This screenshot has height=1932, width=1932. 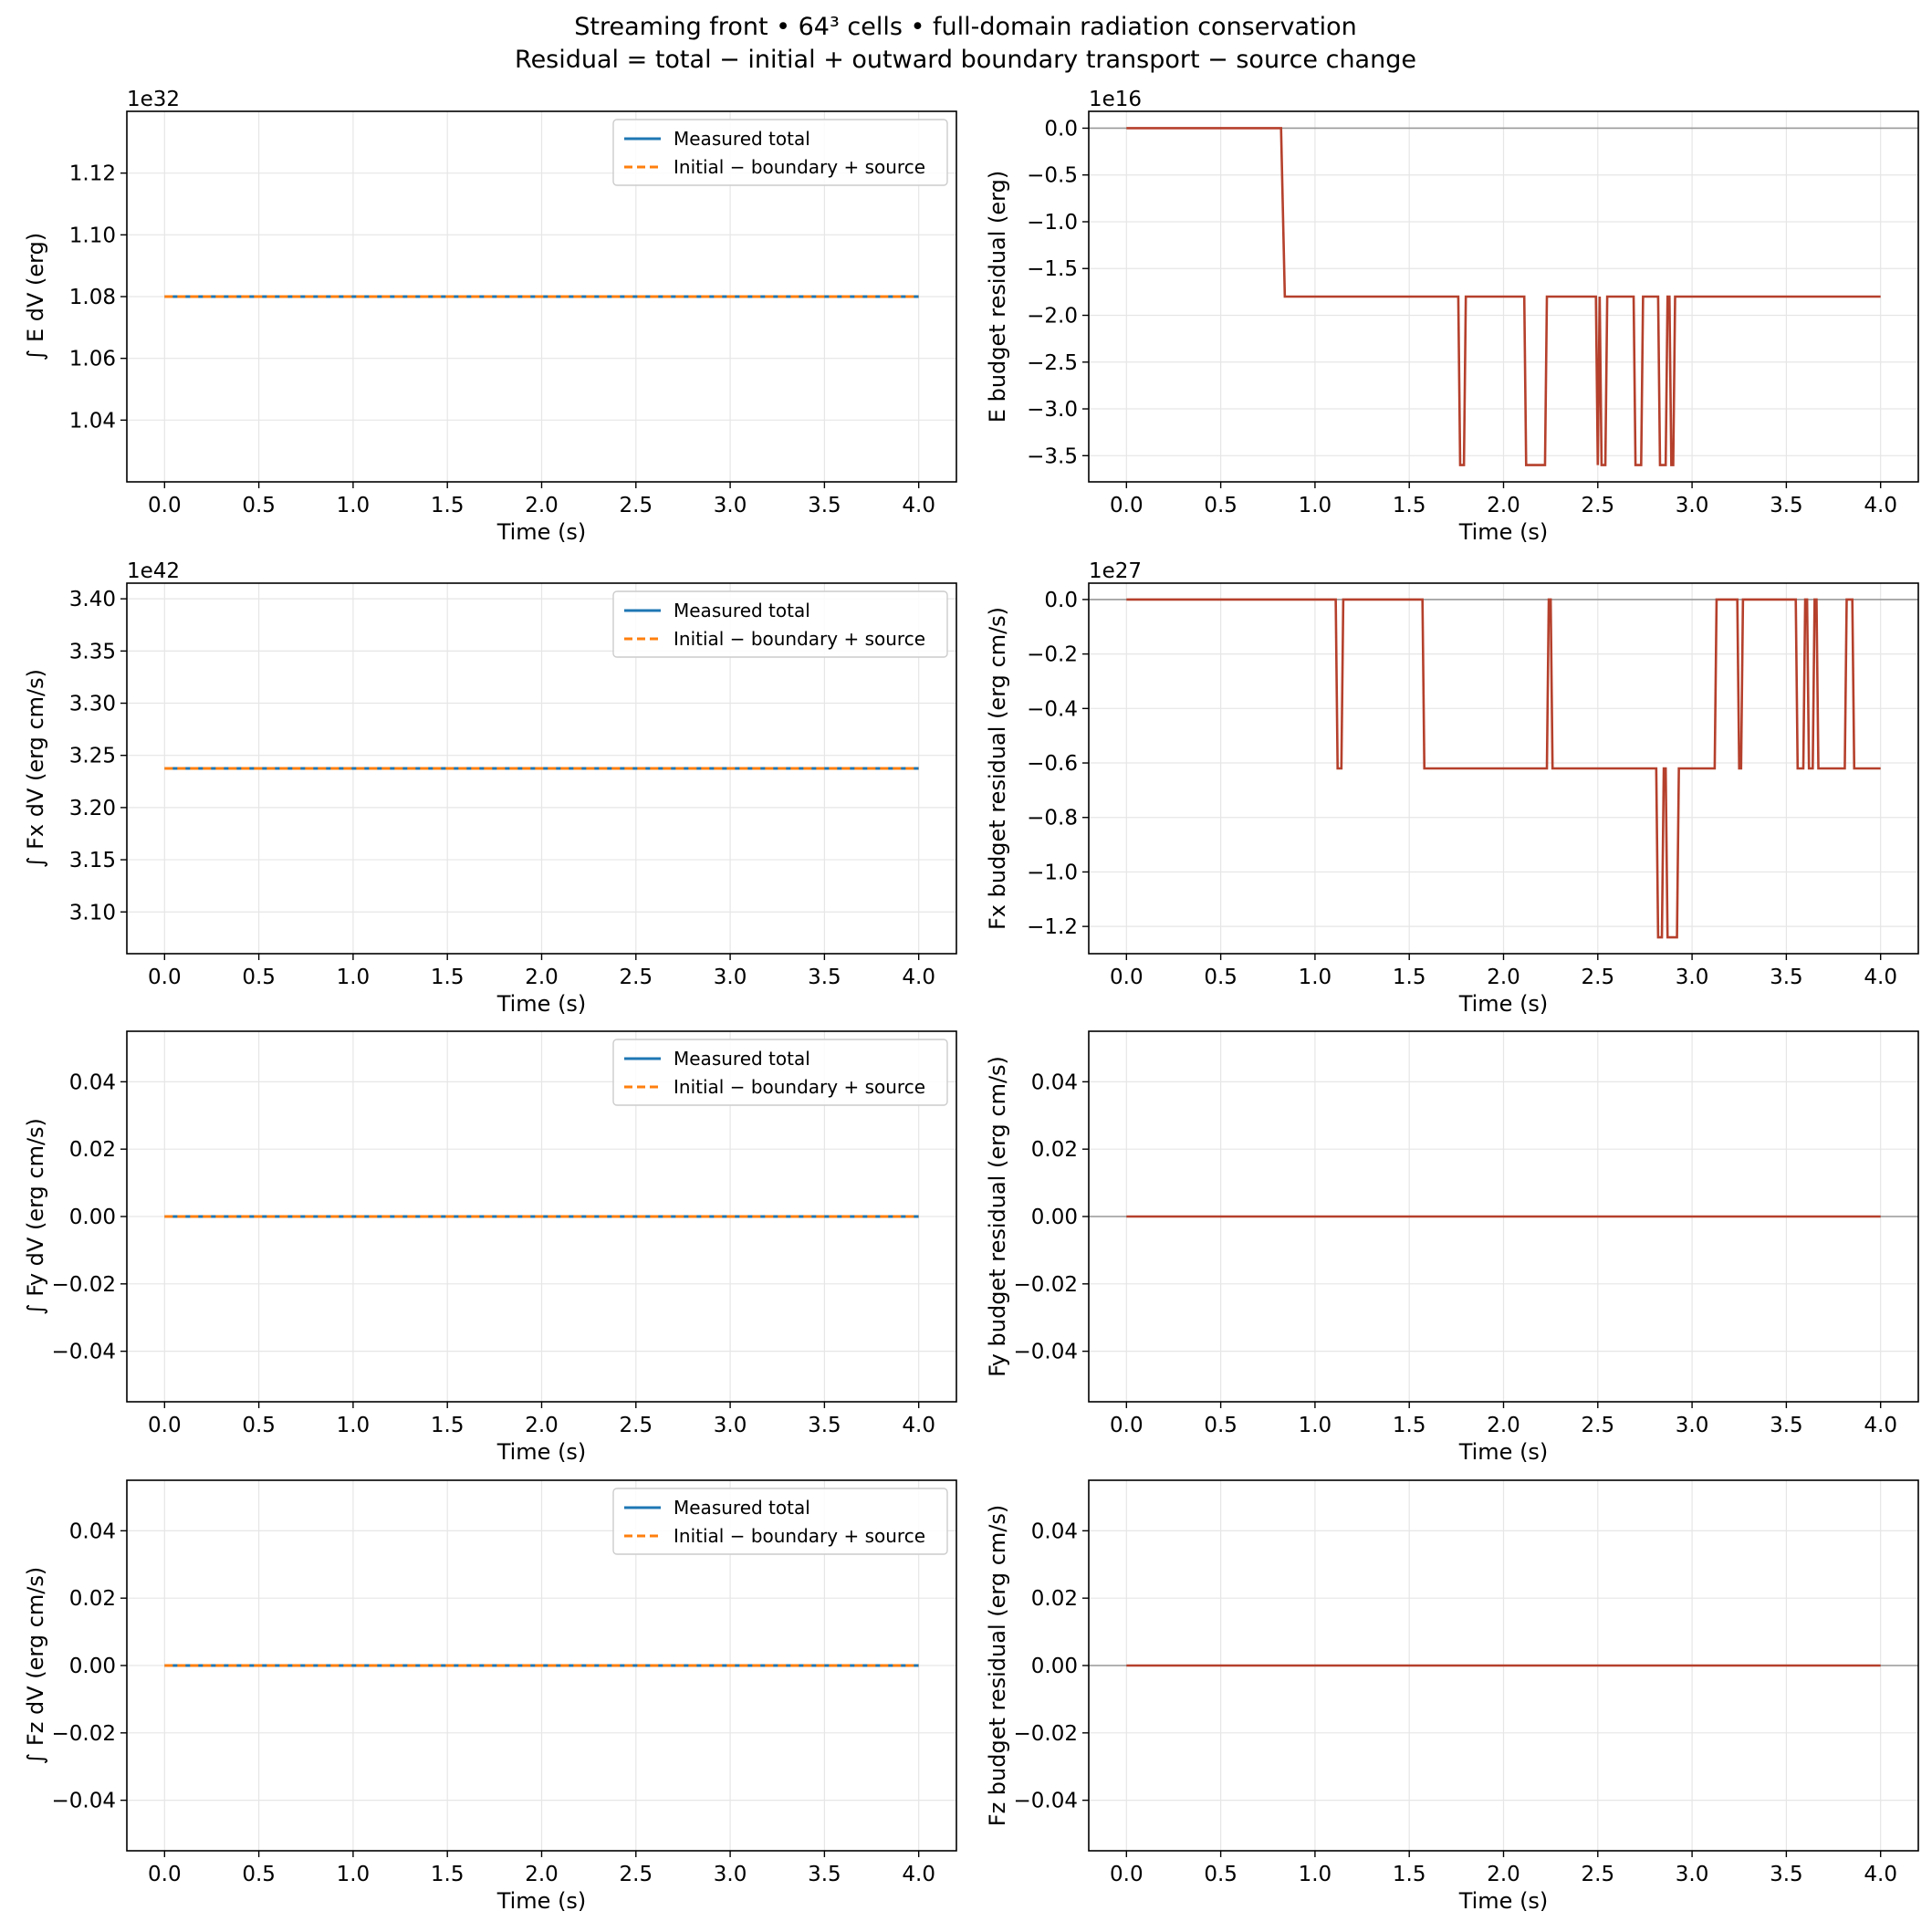 I want to click on y-tick-label: 3.40, so click(x=92, y=599).